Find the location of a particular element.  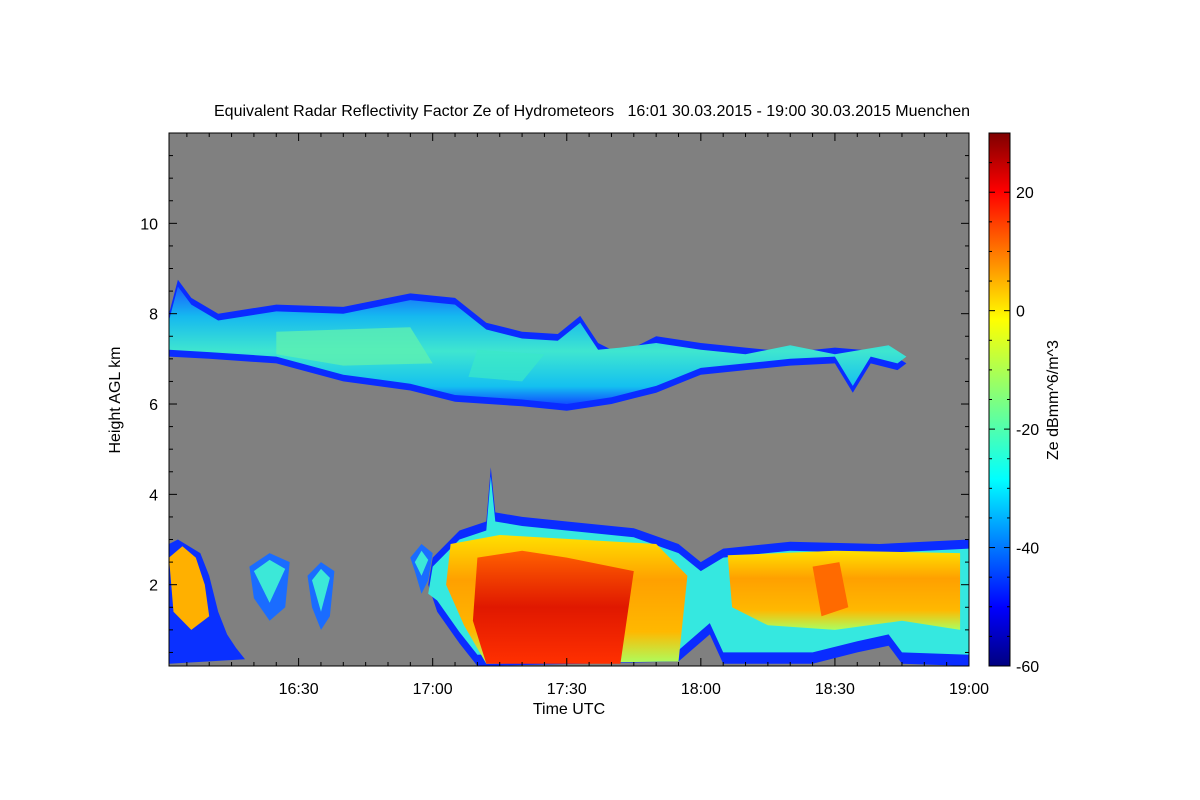

y-tick-label: 4 is located at coordinates (153, 495).